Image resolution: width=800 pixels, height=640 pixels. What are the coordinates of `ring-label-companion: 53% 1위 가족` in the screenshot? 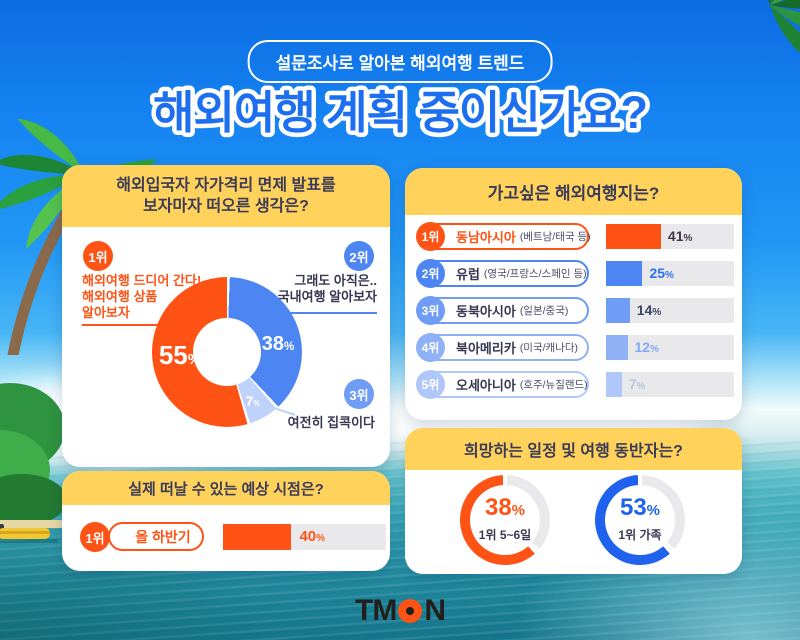 It's located at (640, 519).